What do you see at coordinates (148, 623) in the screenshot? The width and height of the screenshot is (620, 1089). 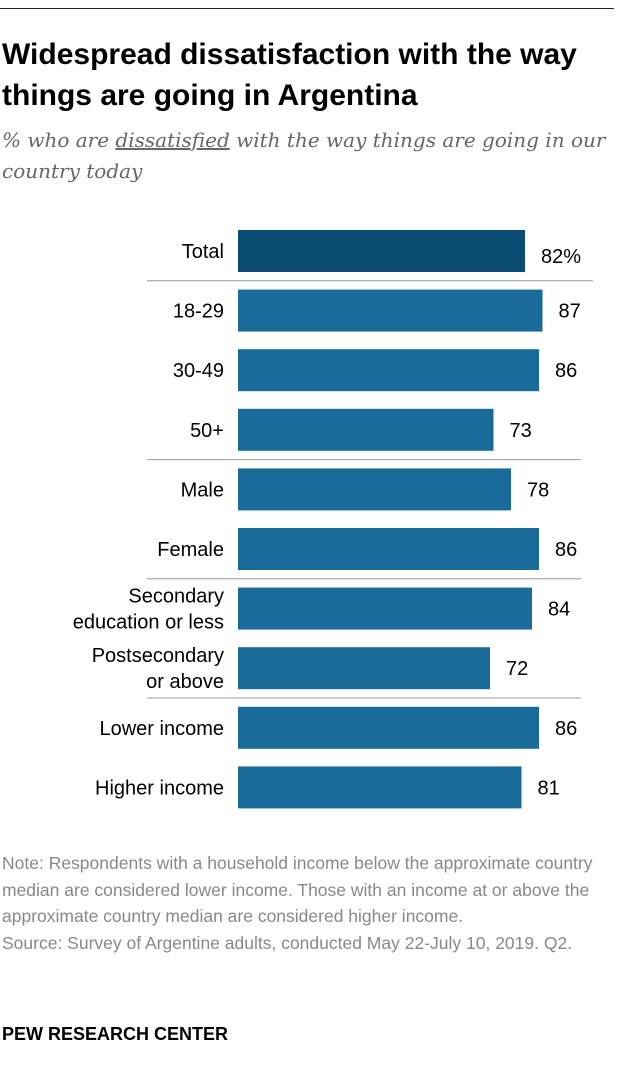 I see `category-label: education or less` at bounding box center [148, 623].